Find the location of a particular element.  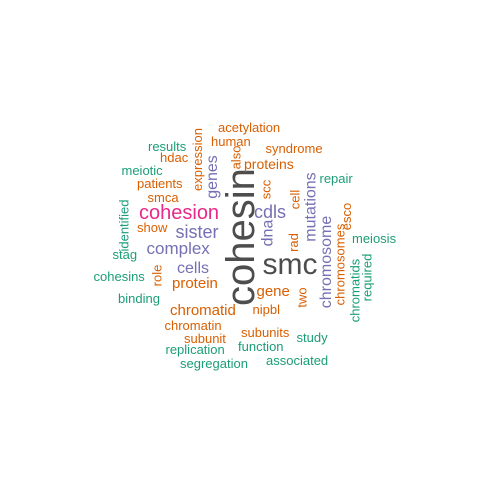

word-associated: associated is located at coordinates (297, 360).